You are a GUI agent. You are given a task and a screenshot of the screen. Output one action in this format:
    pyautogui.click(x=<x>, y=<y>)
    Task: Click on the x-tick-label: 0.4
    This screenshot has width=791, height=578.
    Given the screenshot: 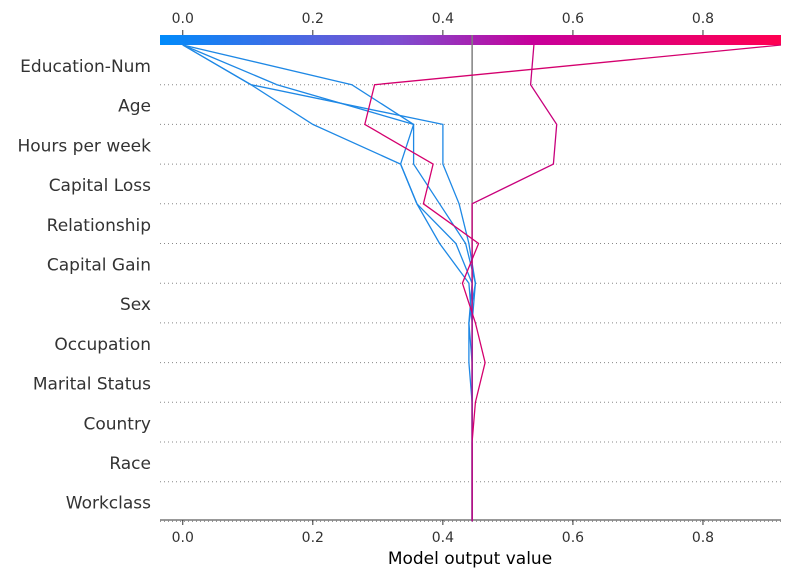 What is the action you would take?
    pyautogui.click(x=443, y=538)
    